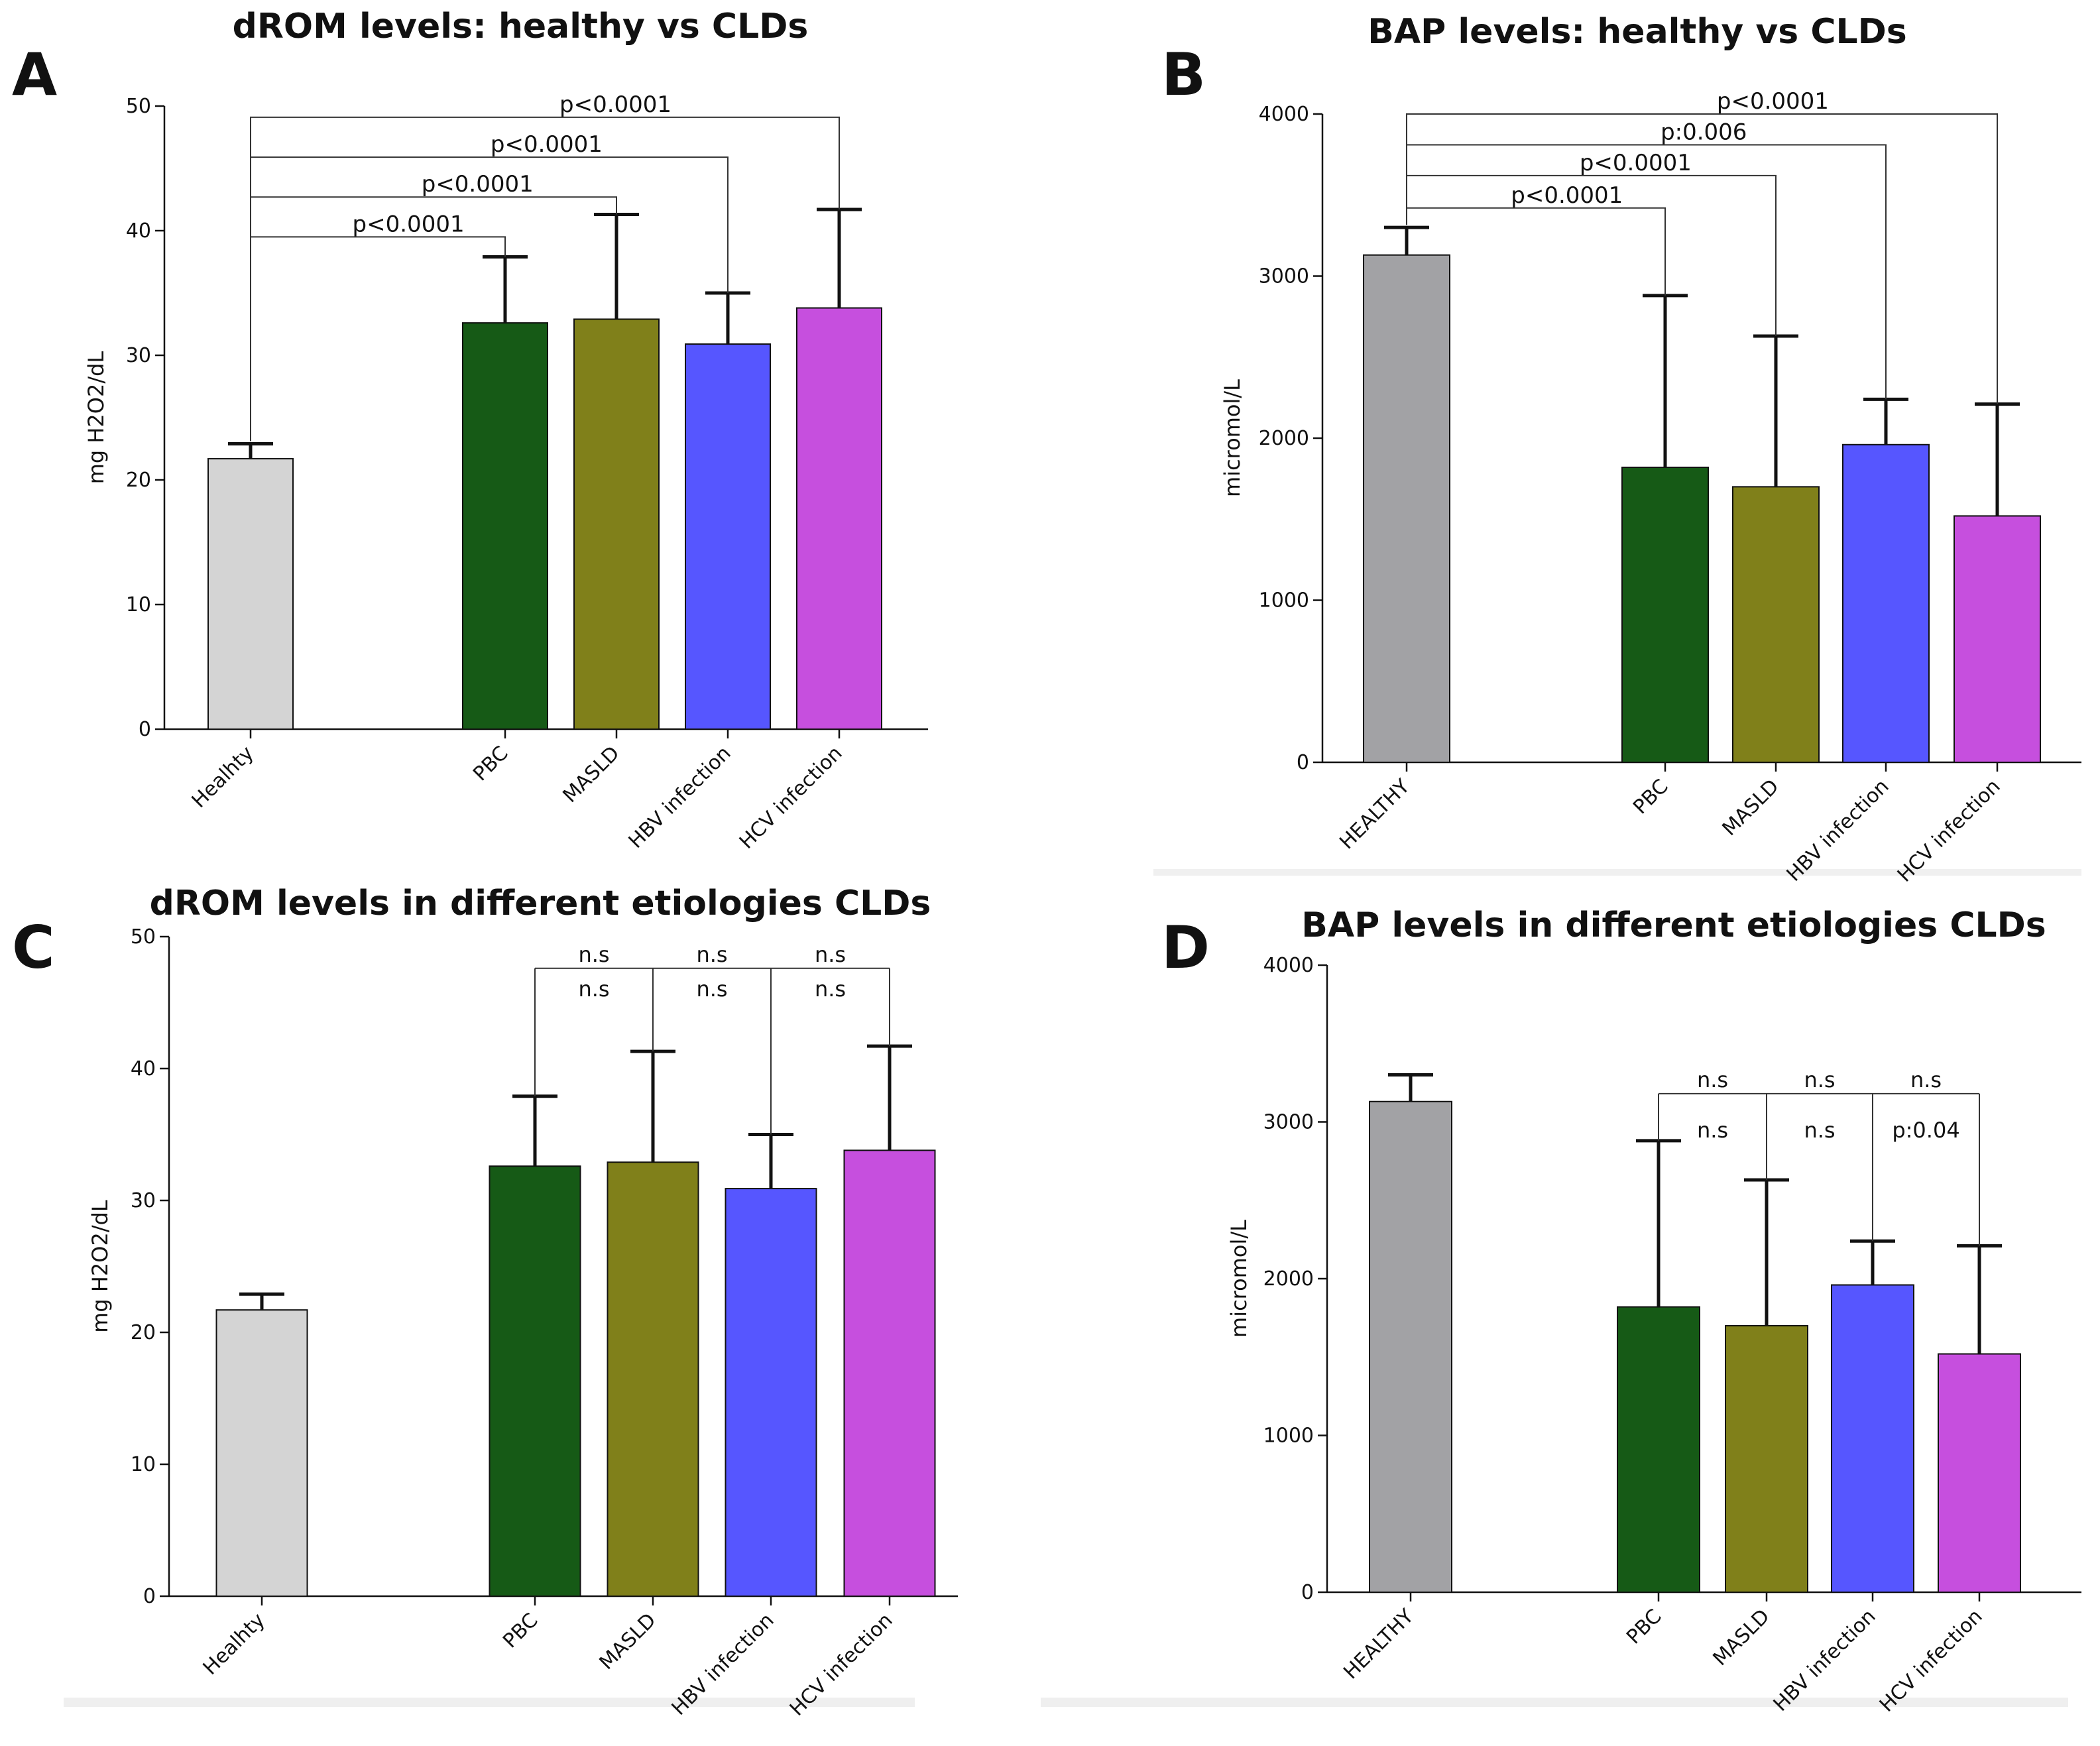 The image size is (2100, 1746). Describe the element at coordinates (540, 903) in the screenshot. I see `chart-title: dROM levels in different etiologies CLDs` at that location.